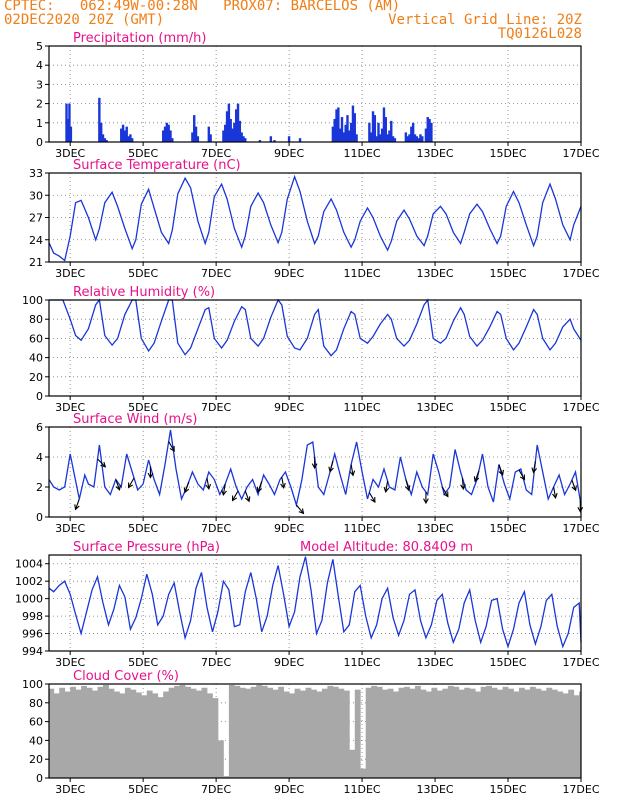 The width and height of the screenshot is (618, 800). Describe the element at coordinates (157, 165) in the screenshot. I see `panel-title: Surface Temperature (nC)` at that location.